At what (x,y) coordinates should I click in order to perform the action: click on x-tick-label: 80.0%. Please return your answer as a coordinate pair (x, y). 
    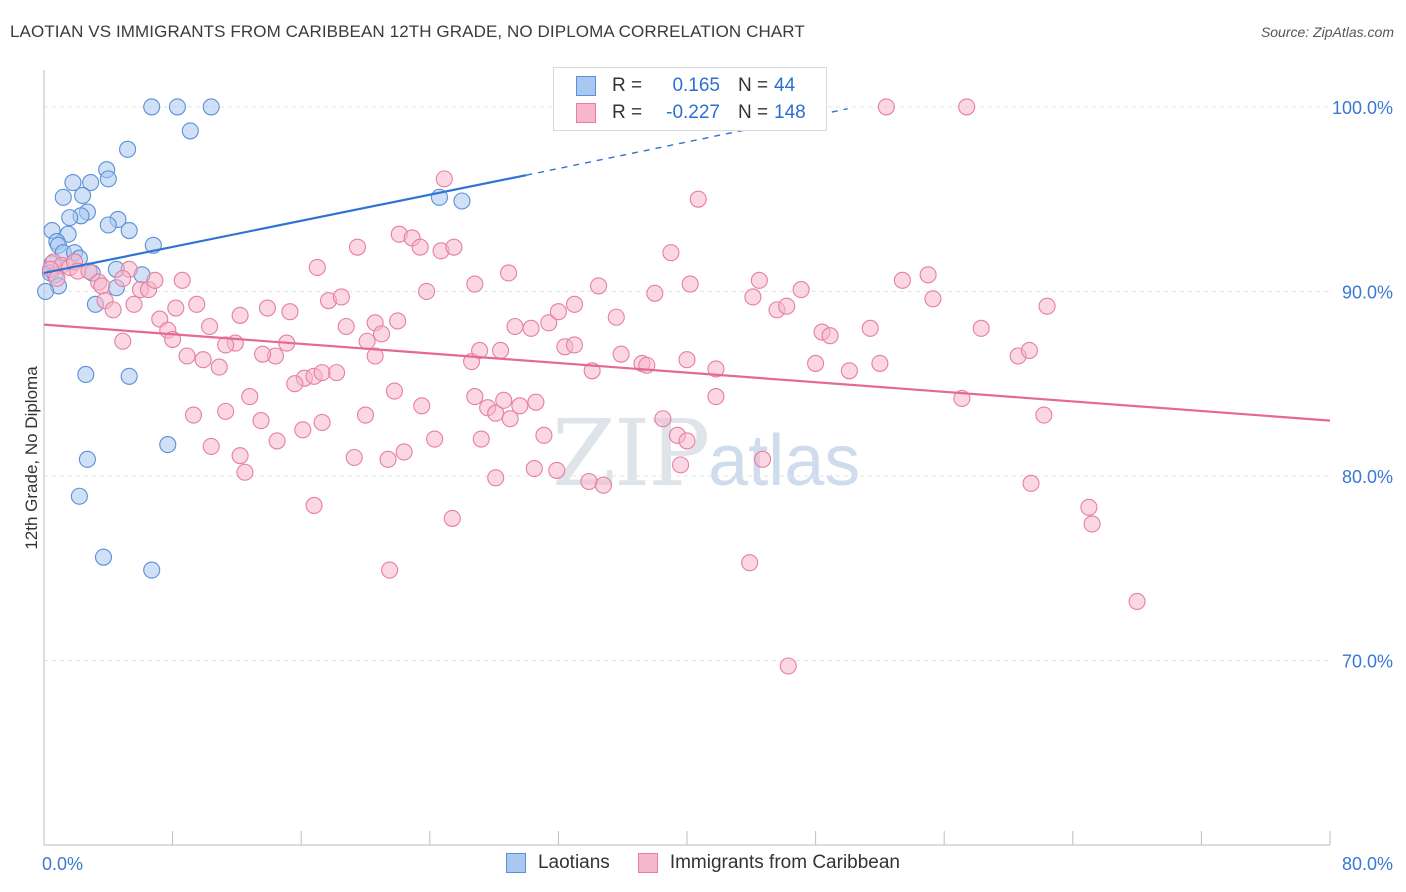
    Looking at the image, I should click on (1367, 864).